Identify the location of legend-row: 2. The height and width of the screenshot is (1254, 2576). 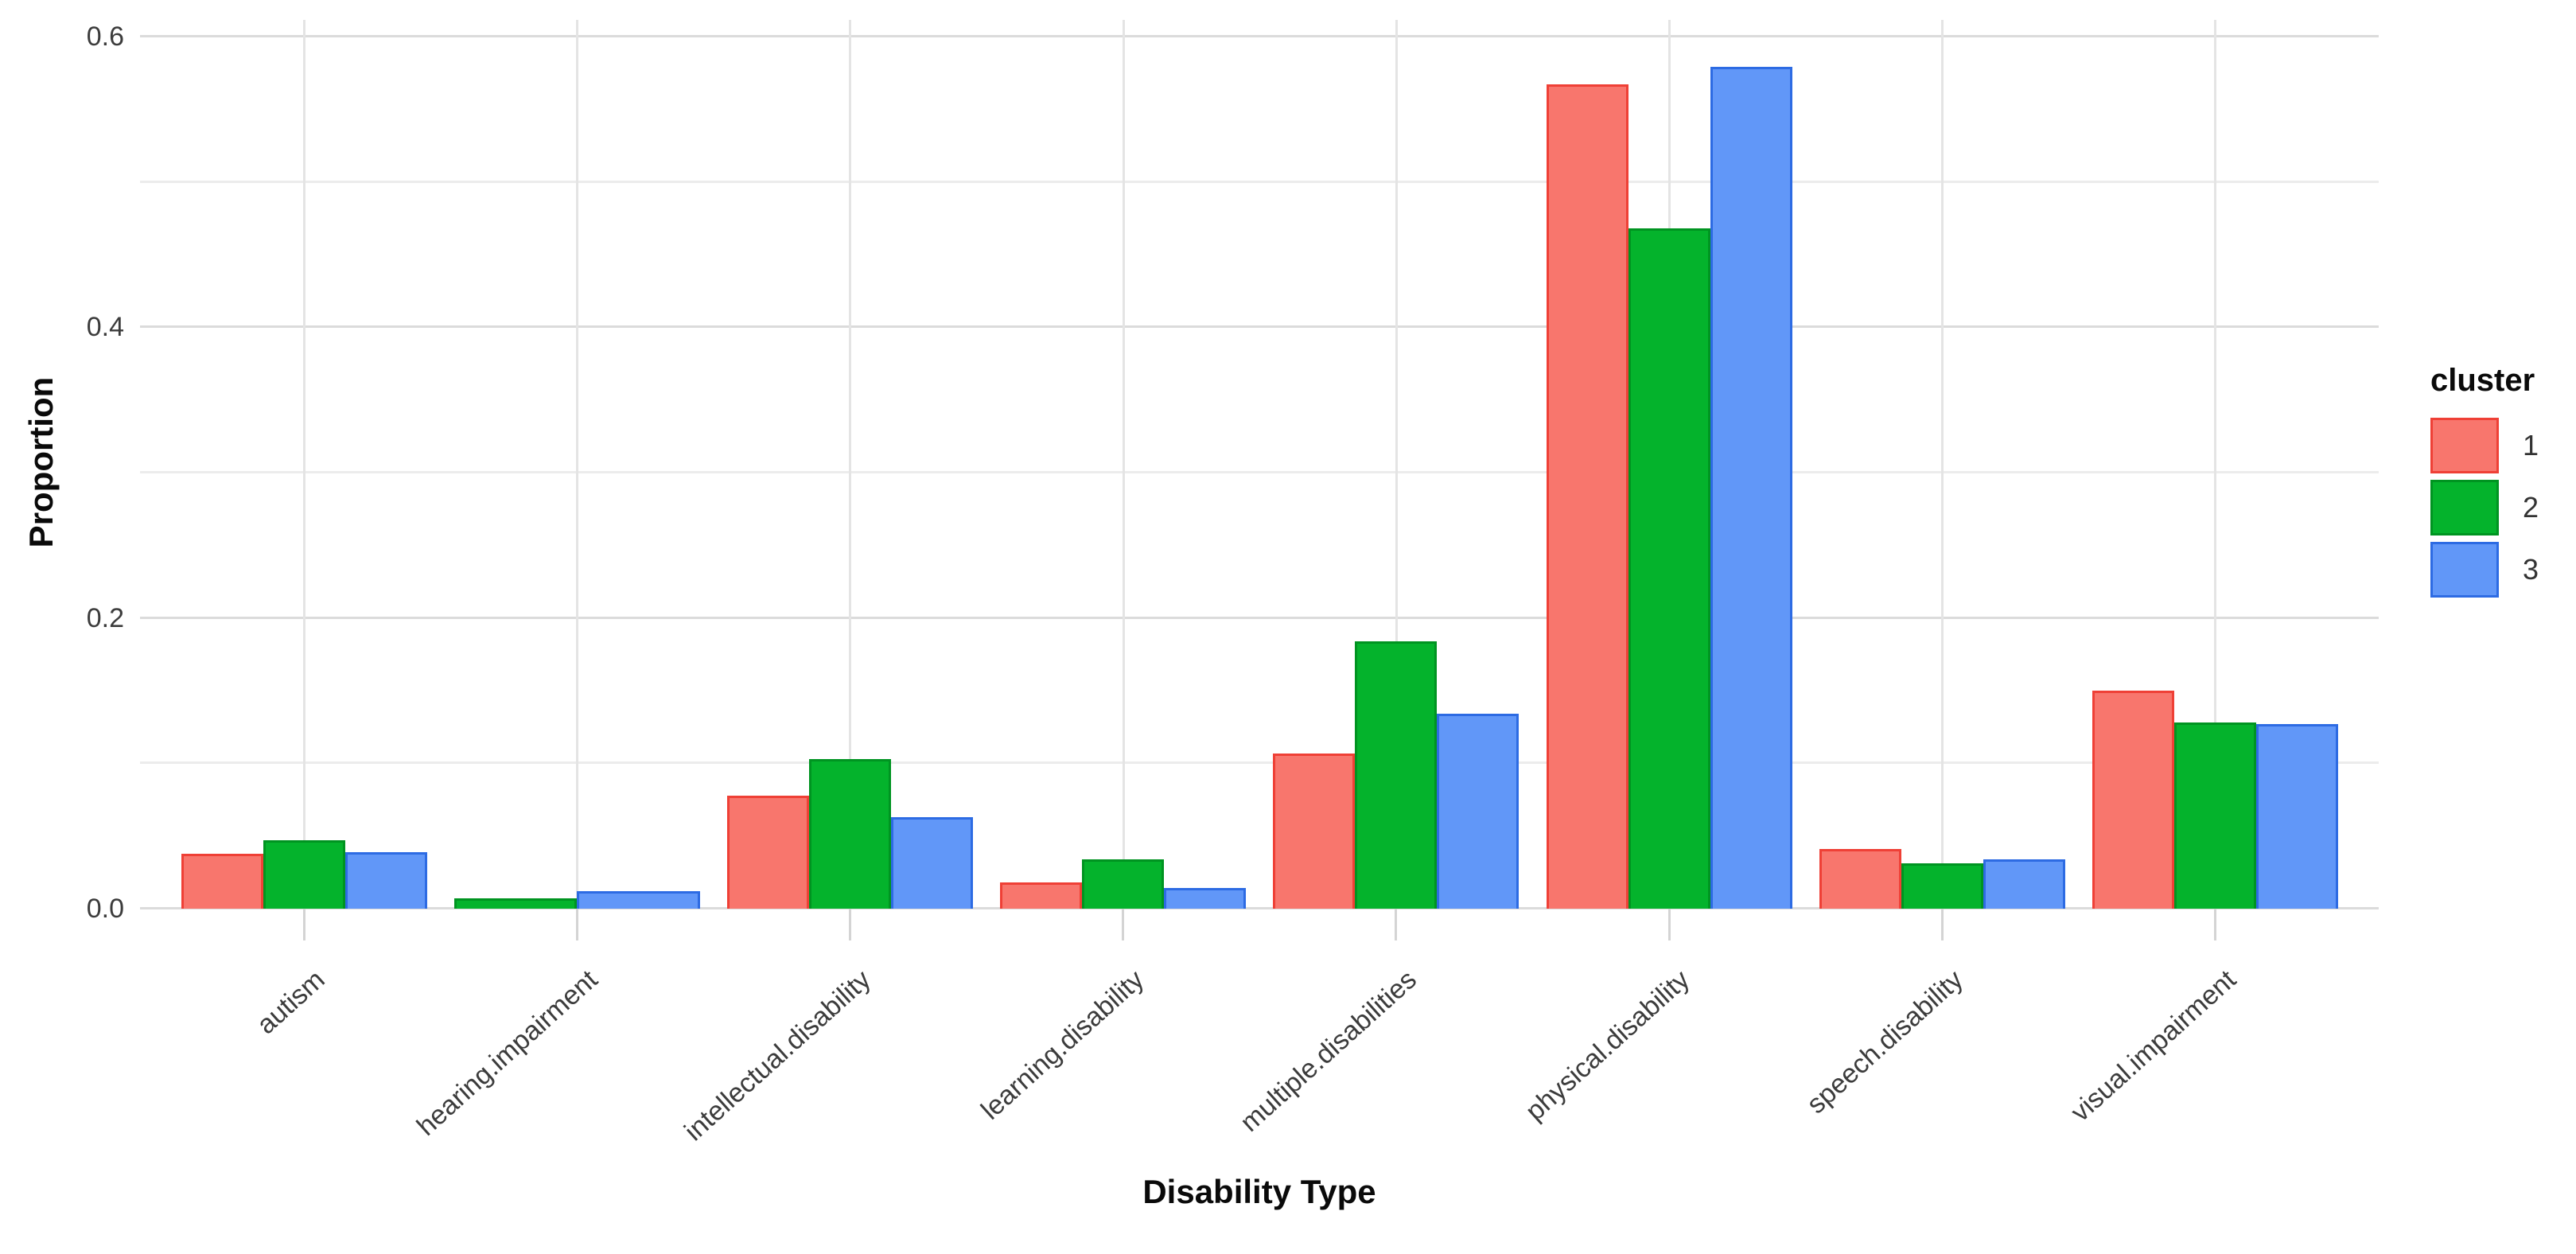
(2485, 507).